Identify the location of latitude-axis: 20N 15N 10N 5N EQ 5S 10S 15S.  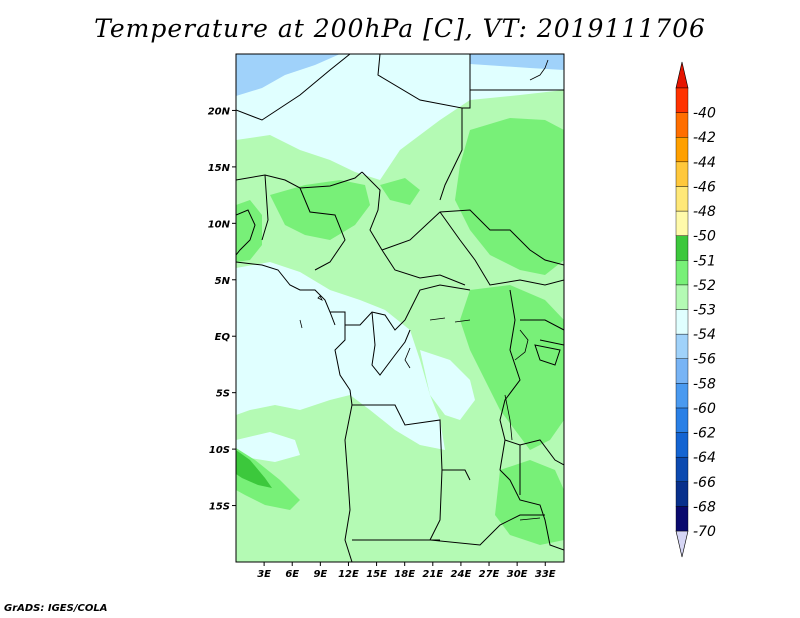
(222, 309).